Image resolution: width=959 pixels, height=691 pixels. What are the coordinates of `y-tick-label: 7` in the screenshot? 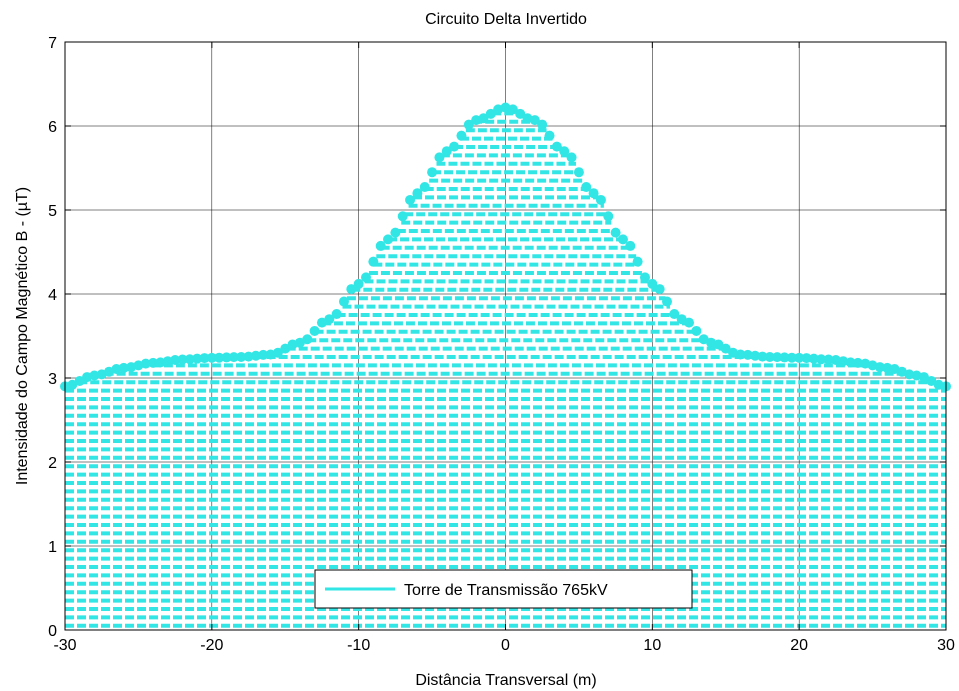 It's located at (52, 43).